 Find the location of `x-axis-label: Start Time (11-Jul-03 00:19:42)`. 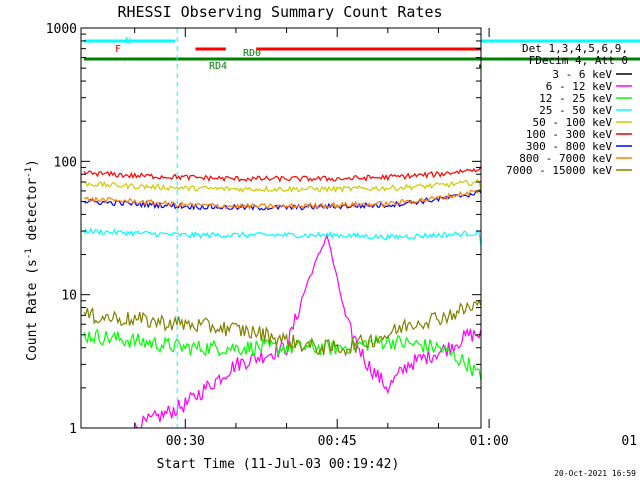

x-axis-label: Start Time (11-Jul-03 00:19:42) is located at coordinates (278, 464).